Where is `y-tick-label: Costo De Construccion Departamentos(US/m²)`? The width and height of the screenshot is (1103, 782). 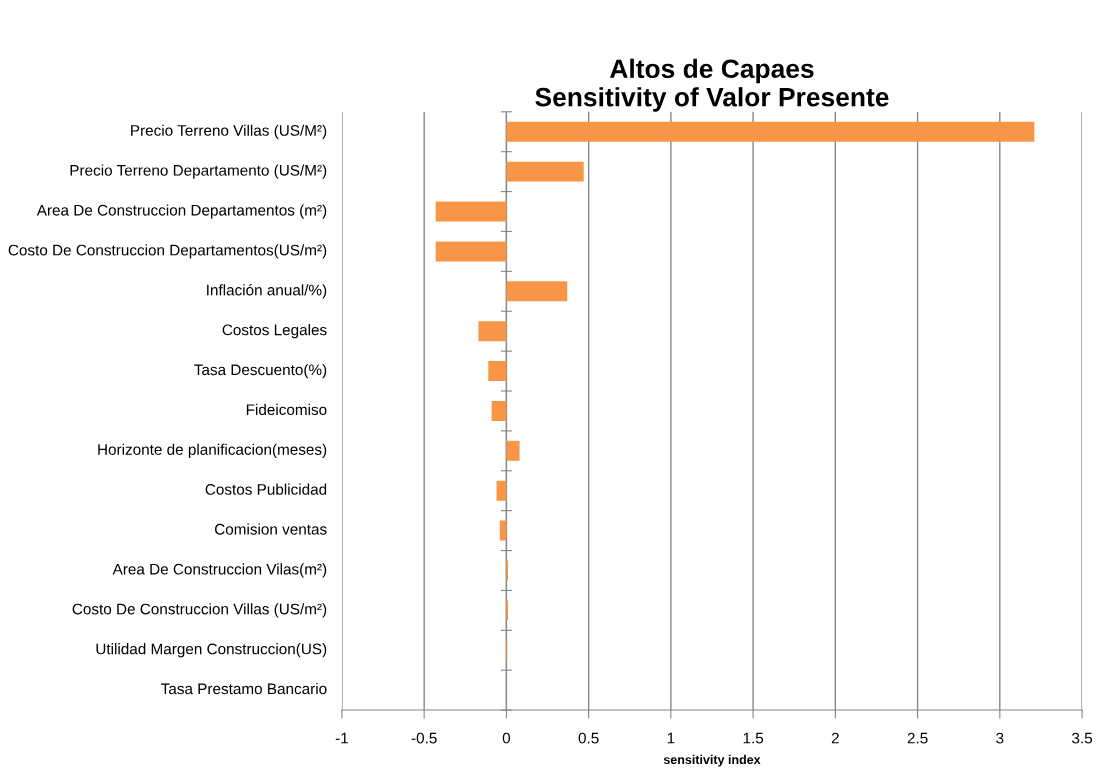 y-tick-label: Costo De Construccion Departamentos(US/m²) is located at coordinates (167, 251).